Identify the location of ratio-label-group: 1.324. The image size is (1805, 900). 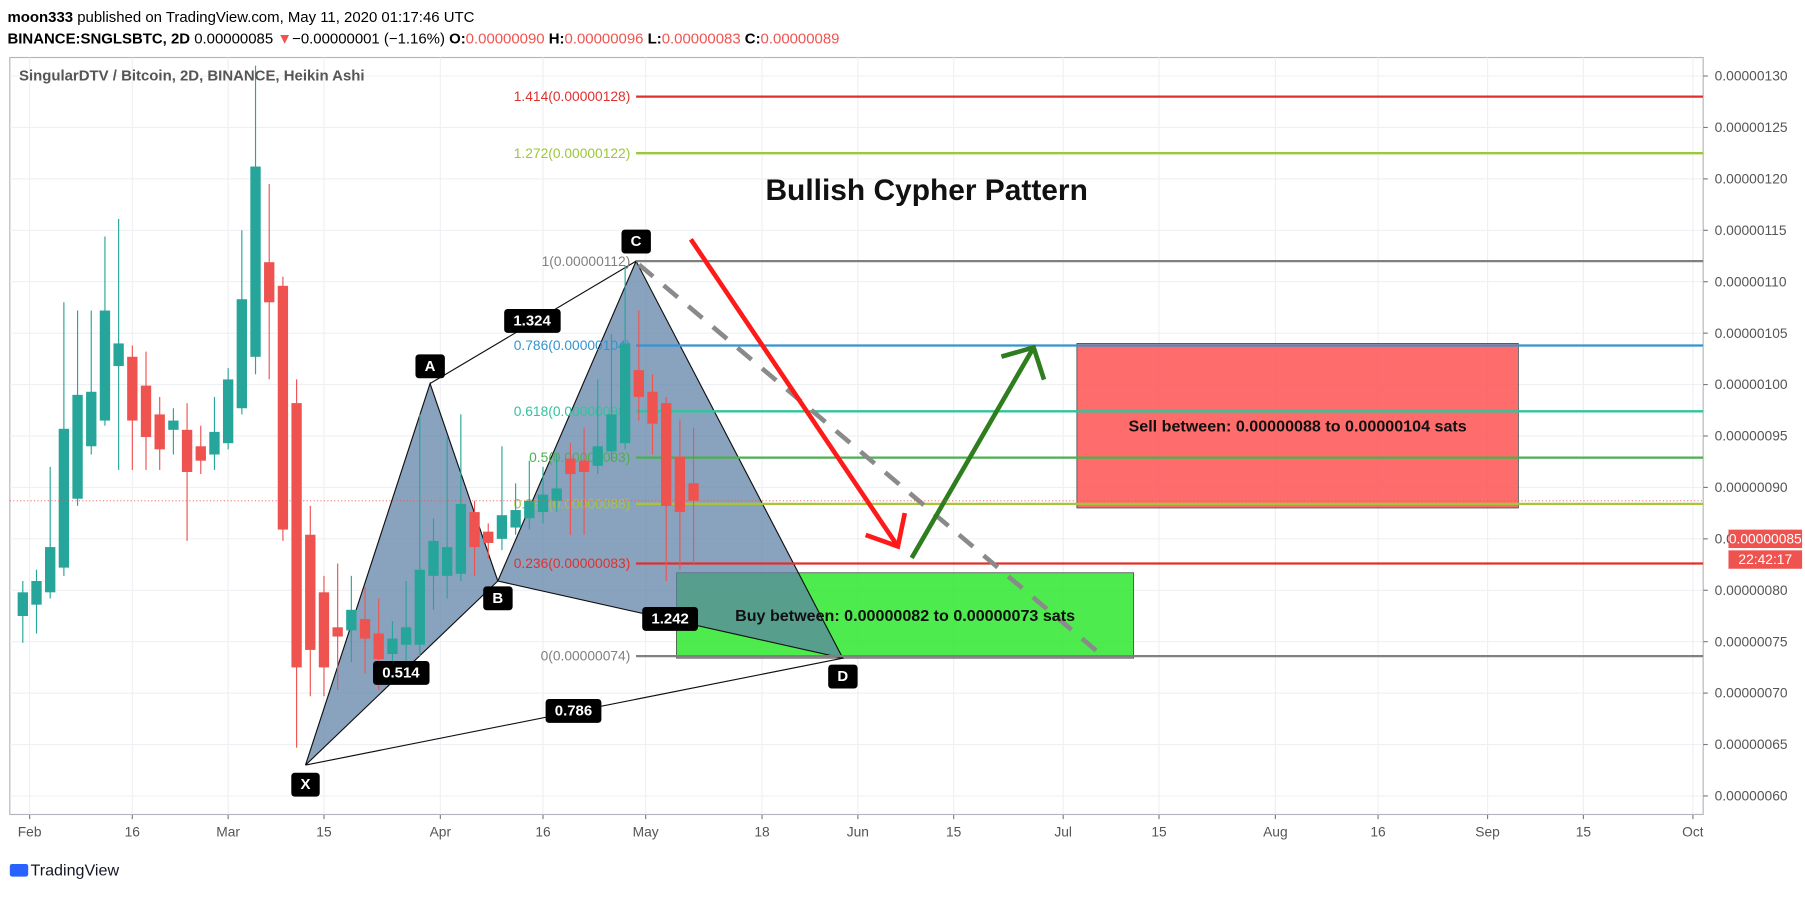
(532, 321).